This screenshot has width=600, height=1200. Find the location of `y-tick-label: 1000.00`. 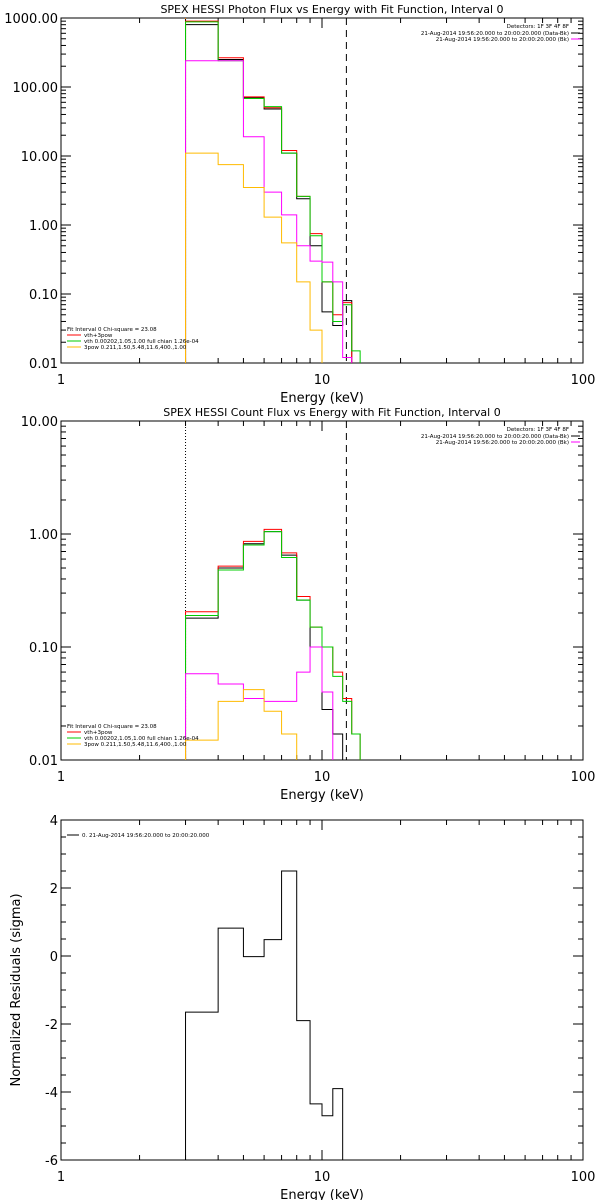

y-tick-label: 1000.00 is located at coordinates (31, 19).